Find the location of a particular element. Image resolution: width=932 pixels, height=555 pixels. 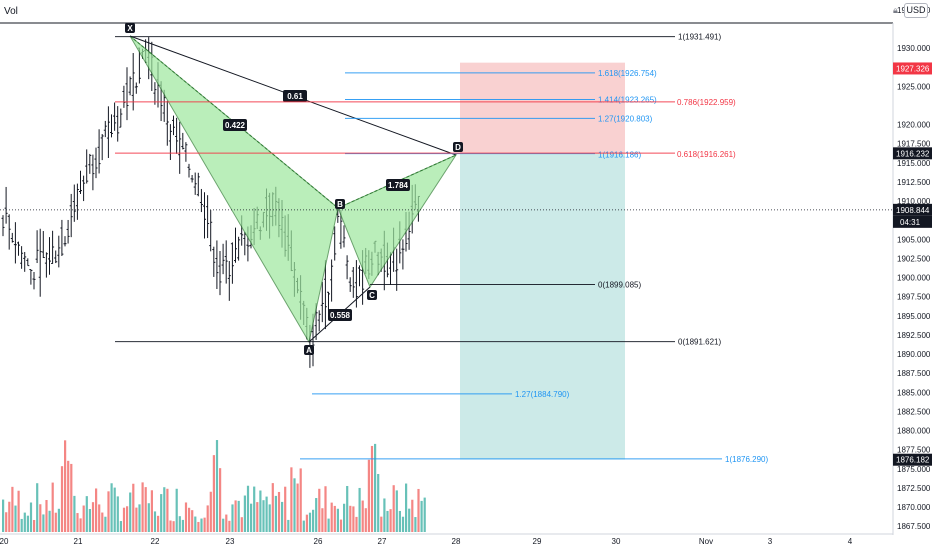

time-axis-tick-label: 27 is located at coordinates (382, 541).